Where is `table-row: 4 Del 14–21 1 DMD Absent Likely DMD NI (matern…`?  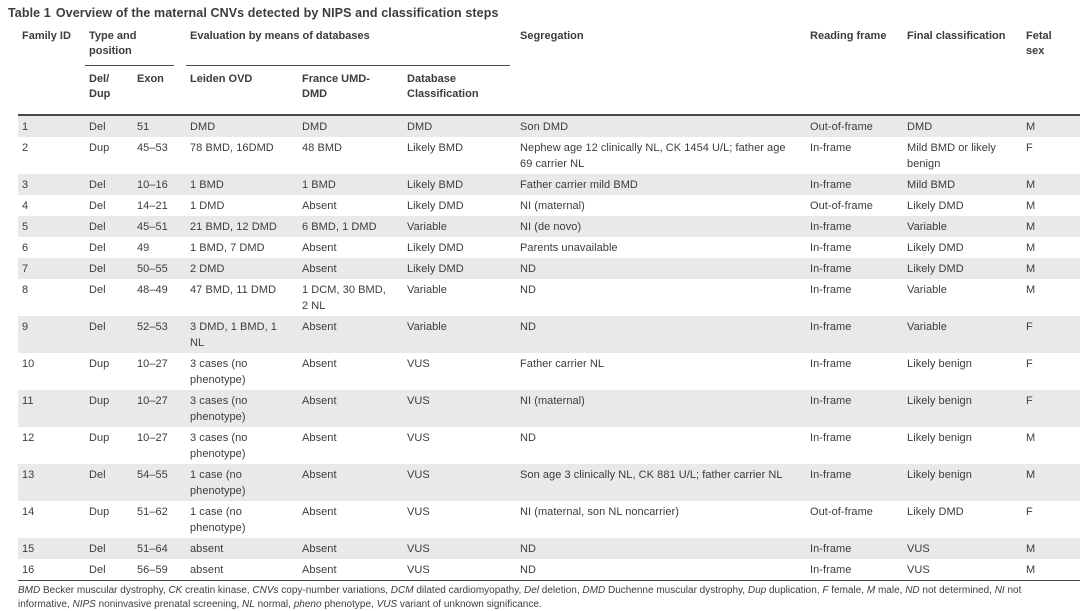 table-row: 4 Del 14–21 1 DMD Absent Likely DMD NI (matern… is located at coordinates (549, 205).